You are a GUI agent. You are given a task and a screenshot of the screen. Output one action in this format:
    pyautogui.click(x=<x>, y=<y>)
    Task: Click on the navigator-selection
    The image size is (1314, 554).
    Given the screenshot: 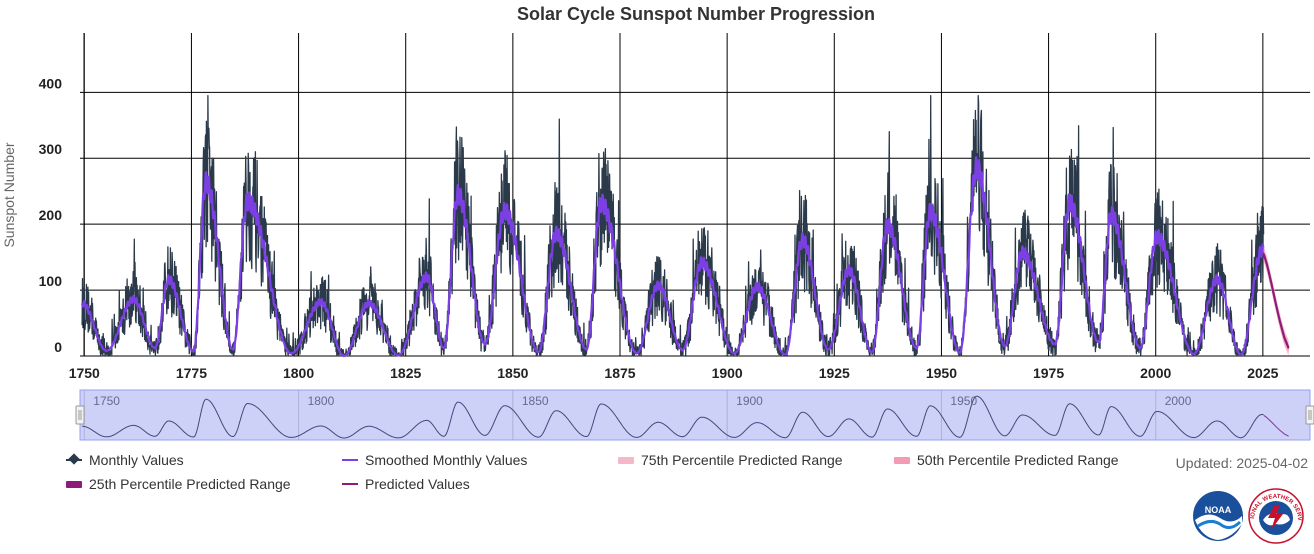 What is the action you would take?
    pyautogui.click(x=695, y=415)
    